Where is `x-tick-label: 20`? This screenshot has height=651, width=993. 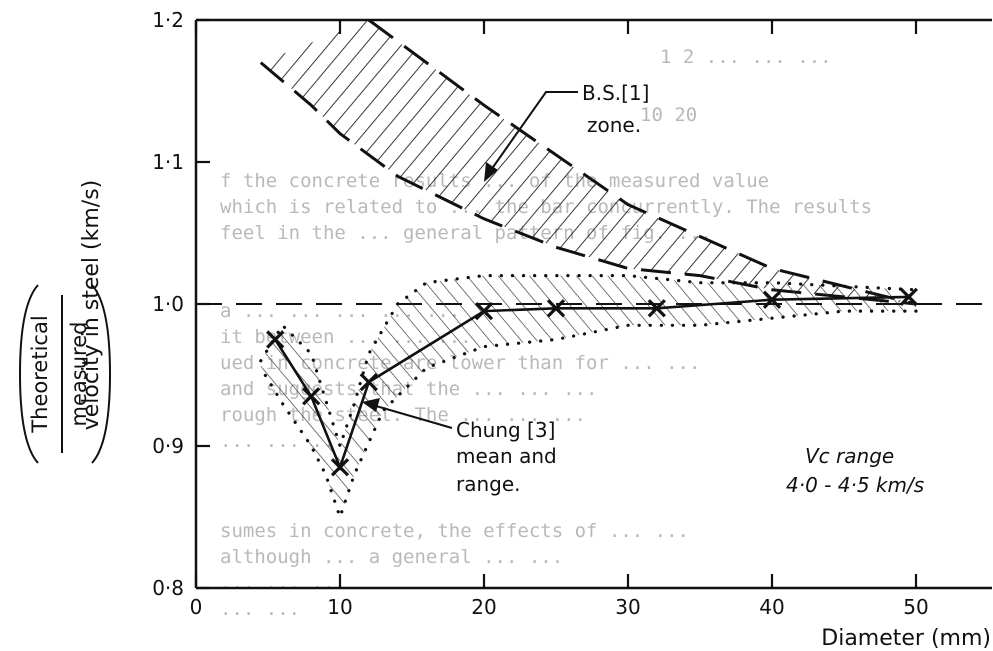
x-tick-label: 20 is located at coordinates (483, 607).